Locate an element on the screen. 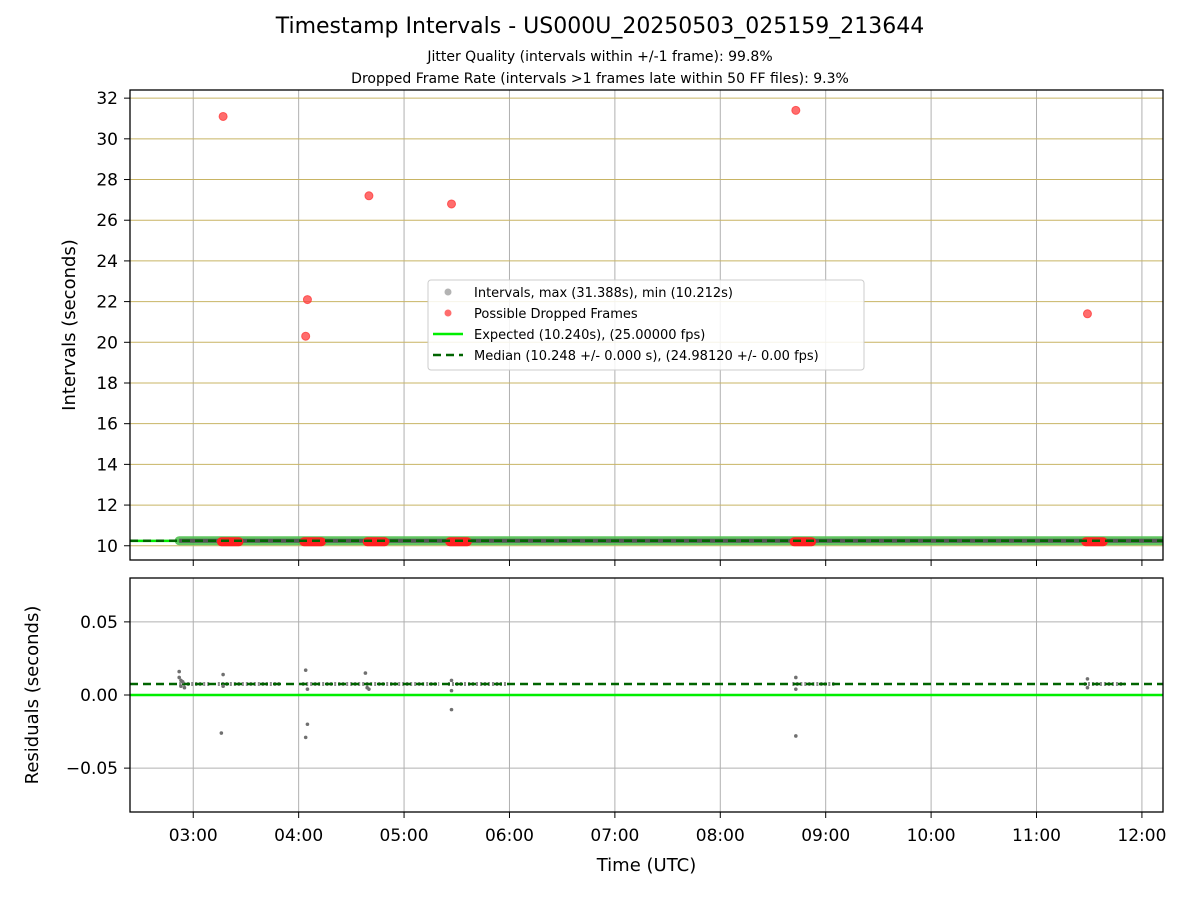 The height and width of the screenshot is (900, 1200). residuals-y-axis-label: Residuals (seconds) is located at coordinates (32, 695).